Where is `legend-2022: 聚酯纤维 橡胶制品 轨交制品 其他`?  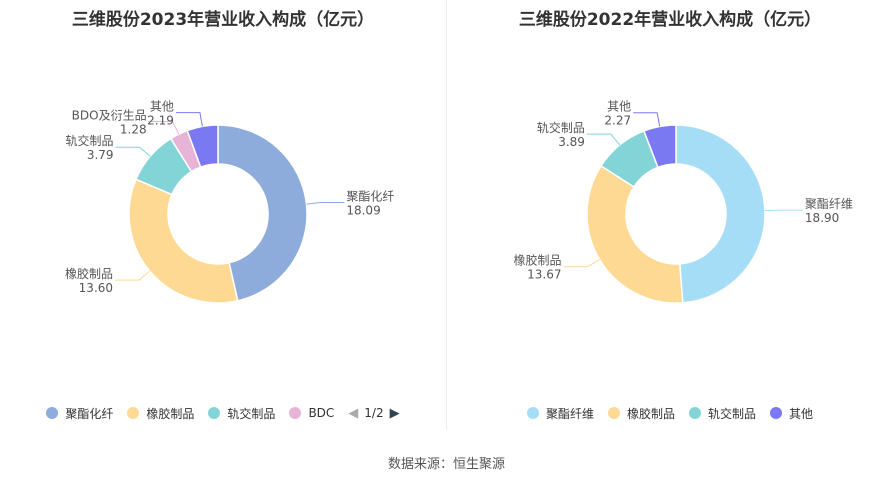 legend-2022: 聚酯纤维 橡胶制品 轨交制品 其他 is located at coordinates (670, 413).